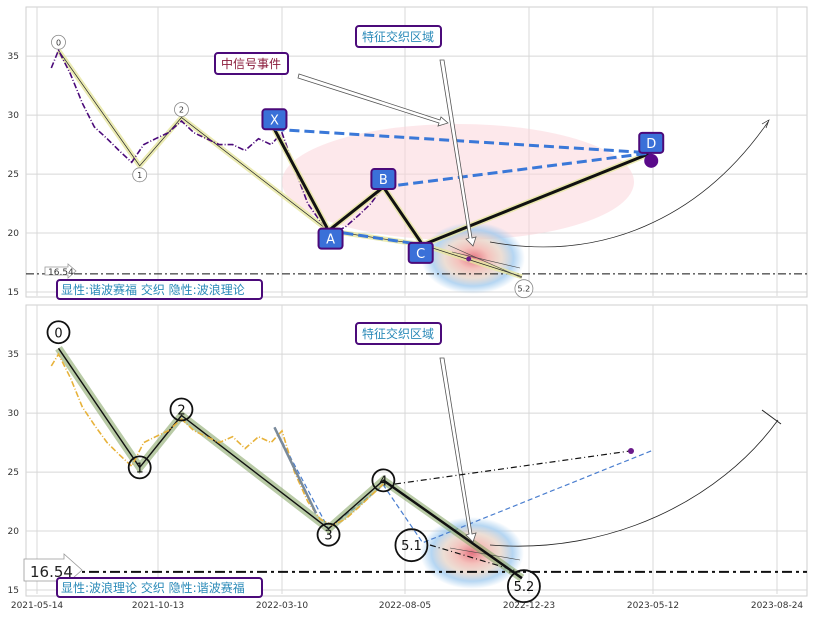  I want to click on harmonic-pink-zone, so click(458, 182).